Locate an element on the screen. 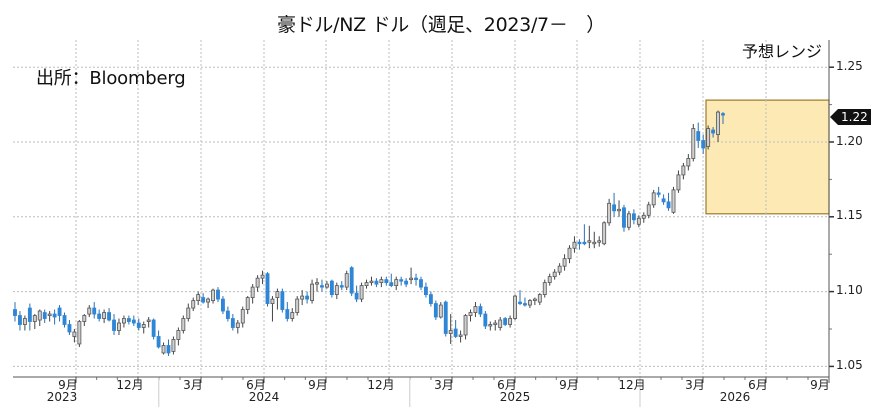  y-tick-label: 1.05 is located at coordinates (849, 365).